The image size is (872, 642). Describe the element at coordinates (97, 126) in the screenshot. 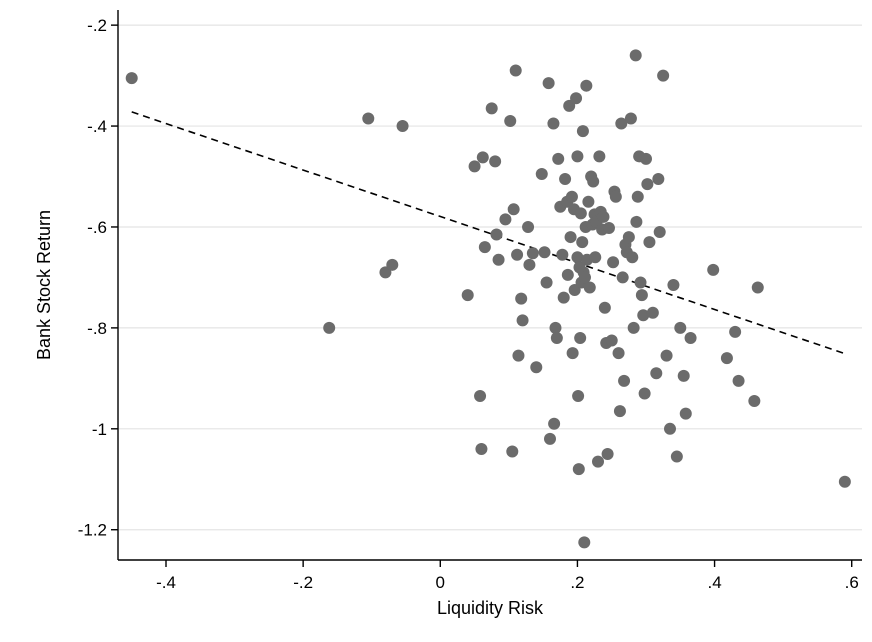

I see `y-tick-label: -.4` at that location.